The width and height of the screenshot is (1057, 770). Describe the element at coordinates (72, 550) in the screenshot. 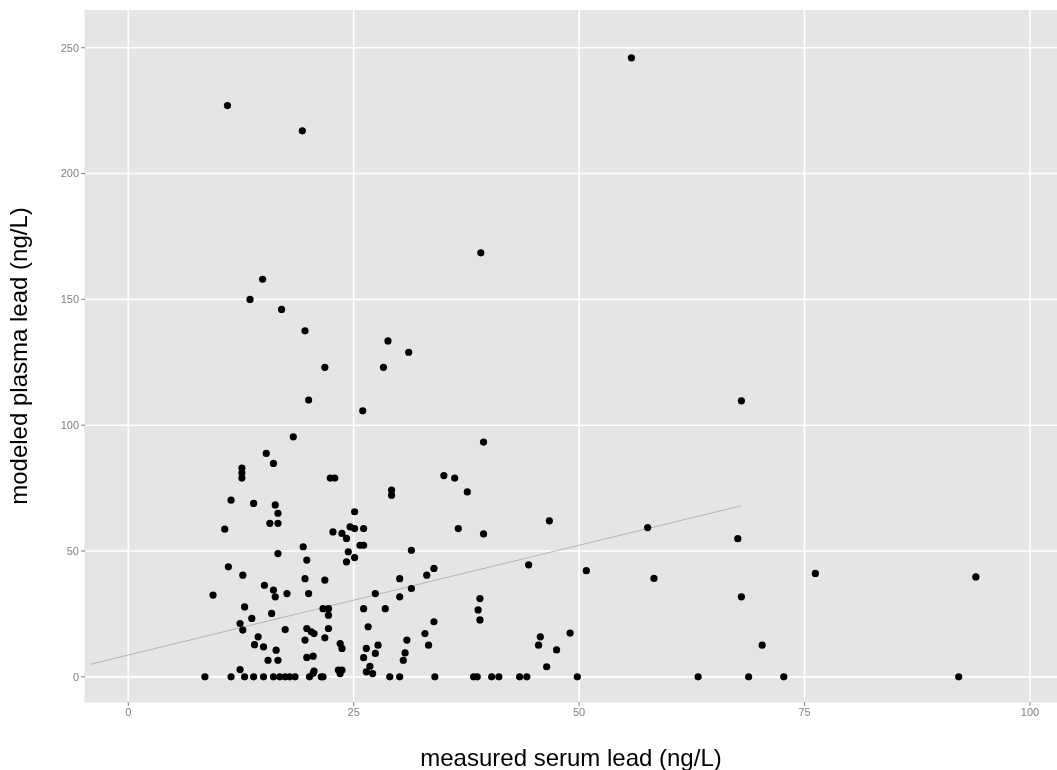

I see `y-tick-label: 50` at that location.